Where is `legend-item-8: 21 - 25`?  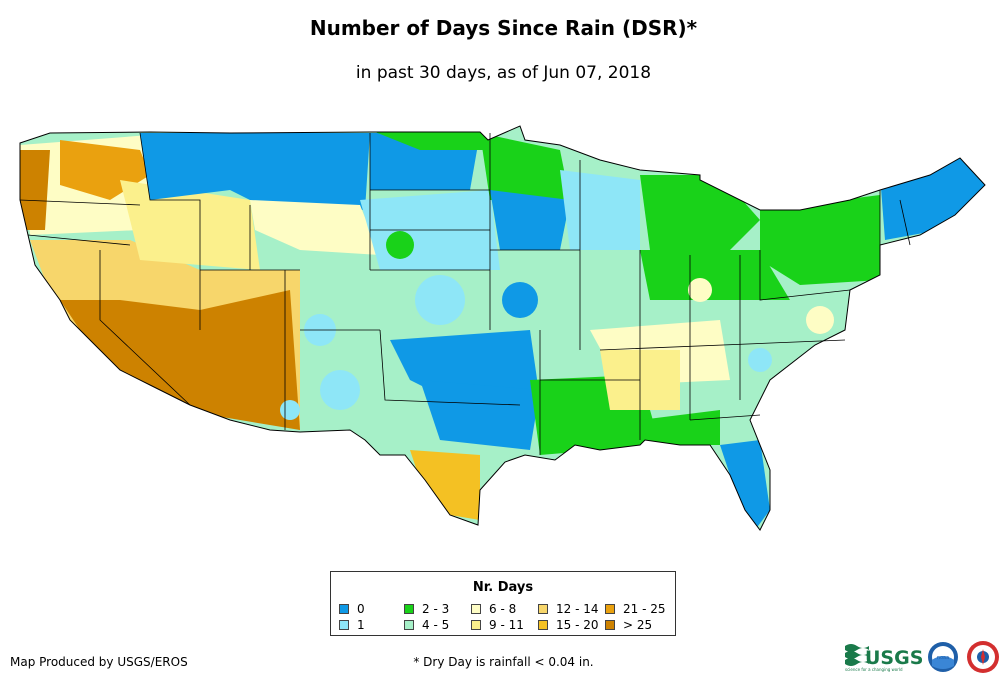
legend-item-8: 21 - 25 is located at coordinates (635, 609).